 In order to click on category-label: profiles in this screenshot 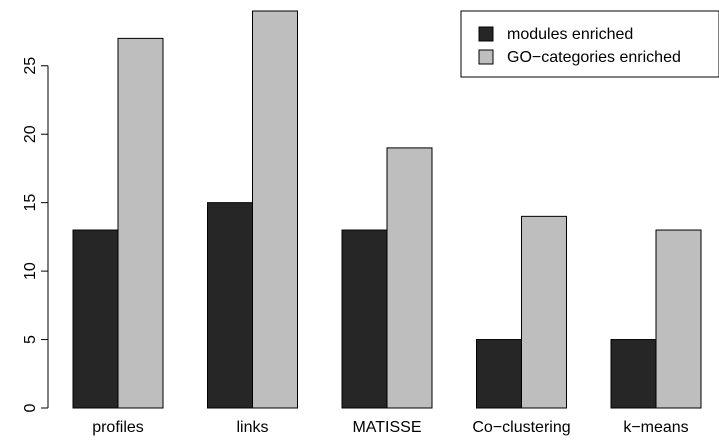, I will do `click(118, 427)`.